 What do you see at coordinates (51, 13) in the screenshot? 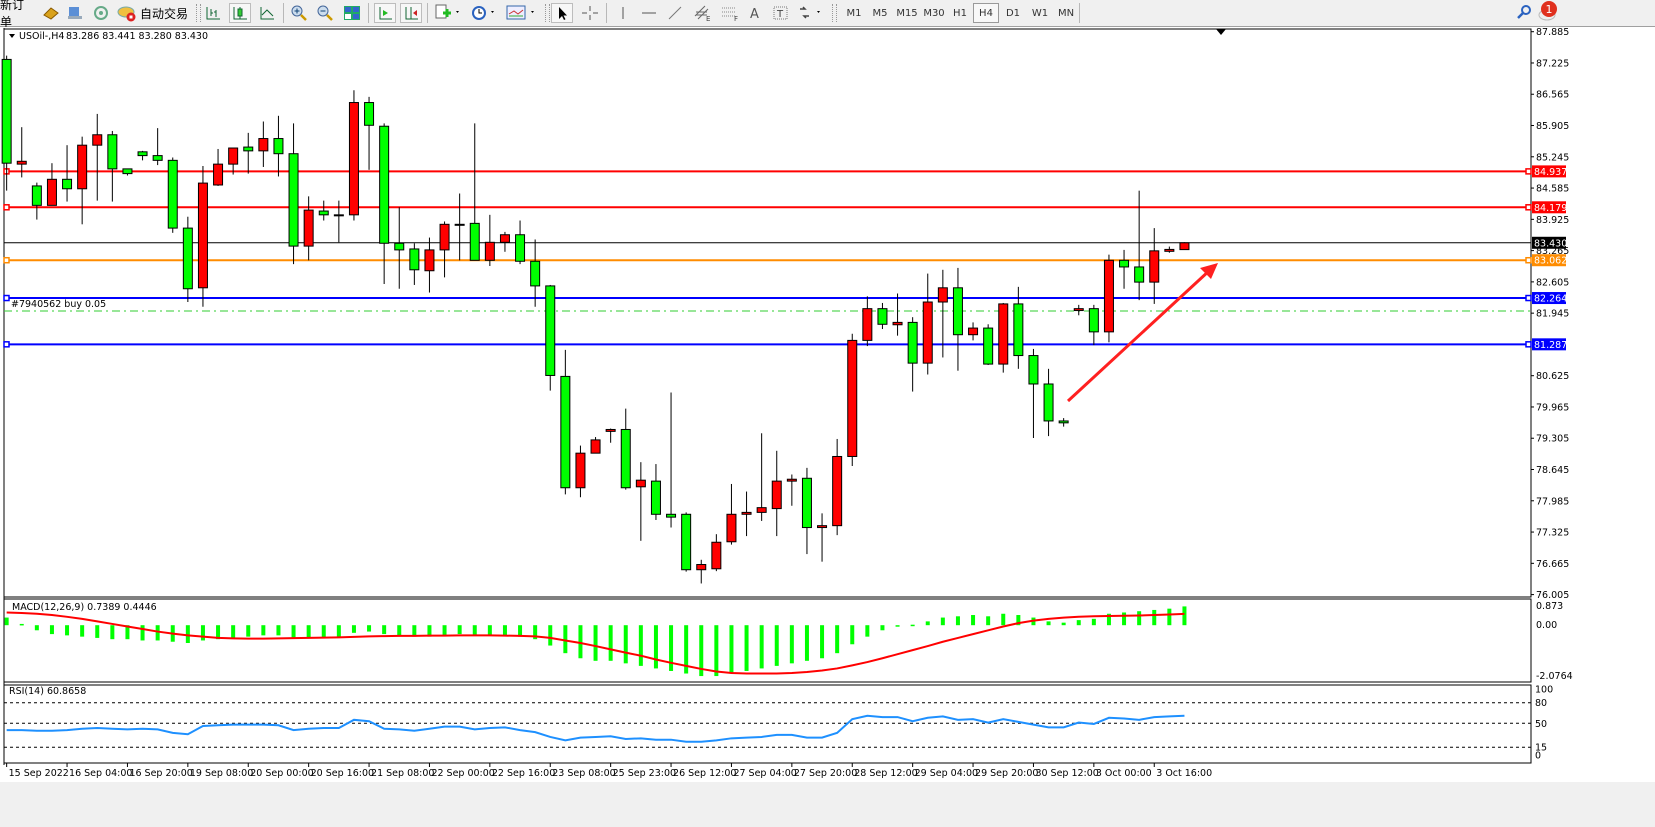
I see `market-watch-icon` at bounding box center [51, 13].